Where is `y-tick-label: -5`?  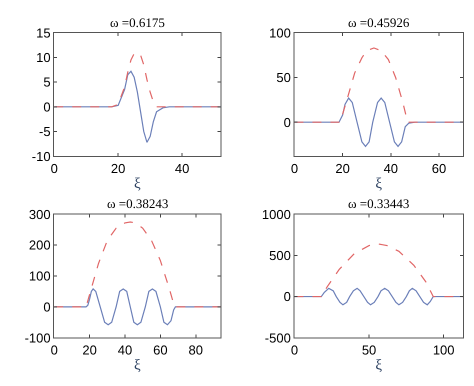
y-tick-label: -5 is located at coordinates (45, 132).